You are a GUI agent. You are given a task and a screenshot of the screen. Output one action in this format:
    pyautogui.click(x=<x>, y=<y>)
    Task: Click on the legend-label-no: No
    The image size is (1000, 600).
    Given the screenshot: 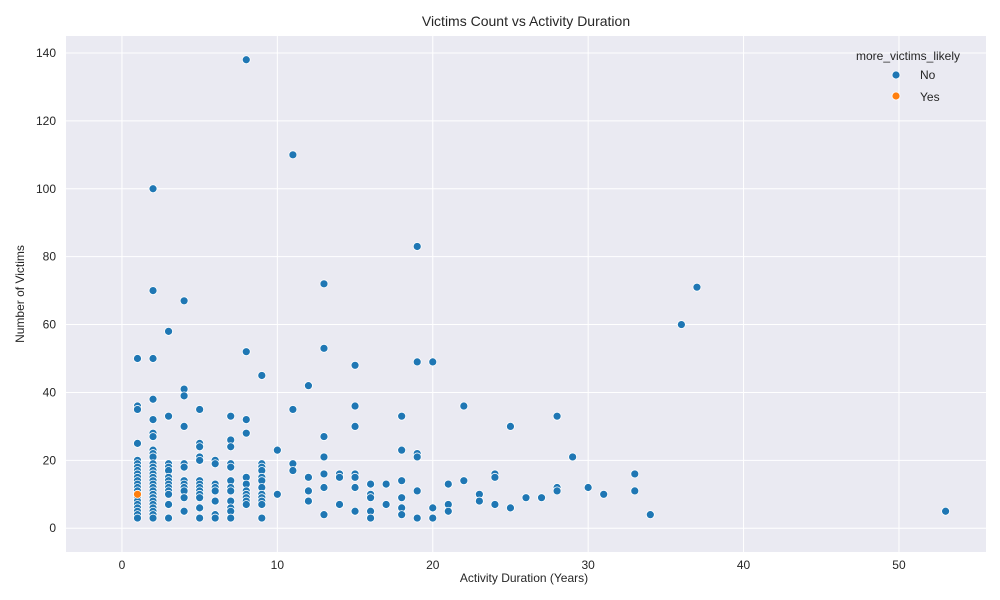 What is the action you would take?
    pyautogui.click(x=928, y=75)
    